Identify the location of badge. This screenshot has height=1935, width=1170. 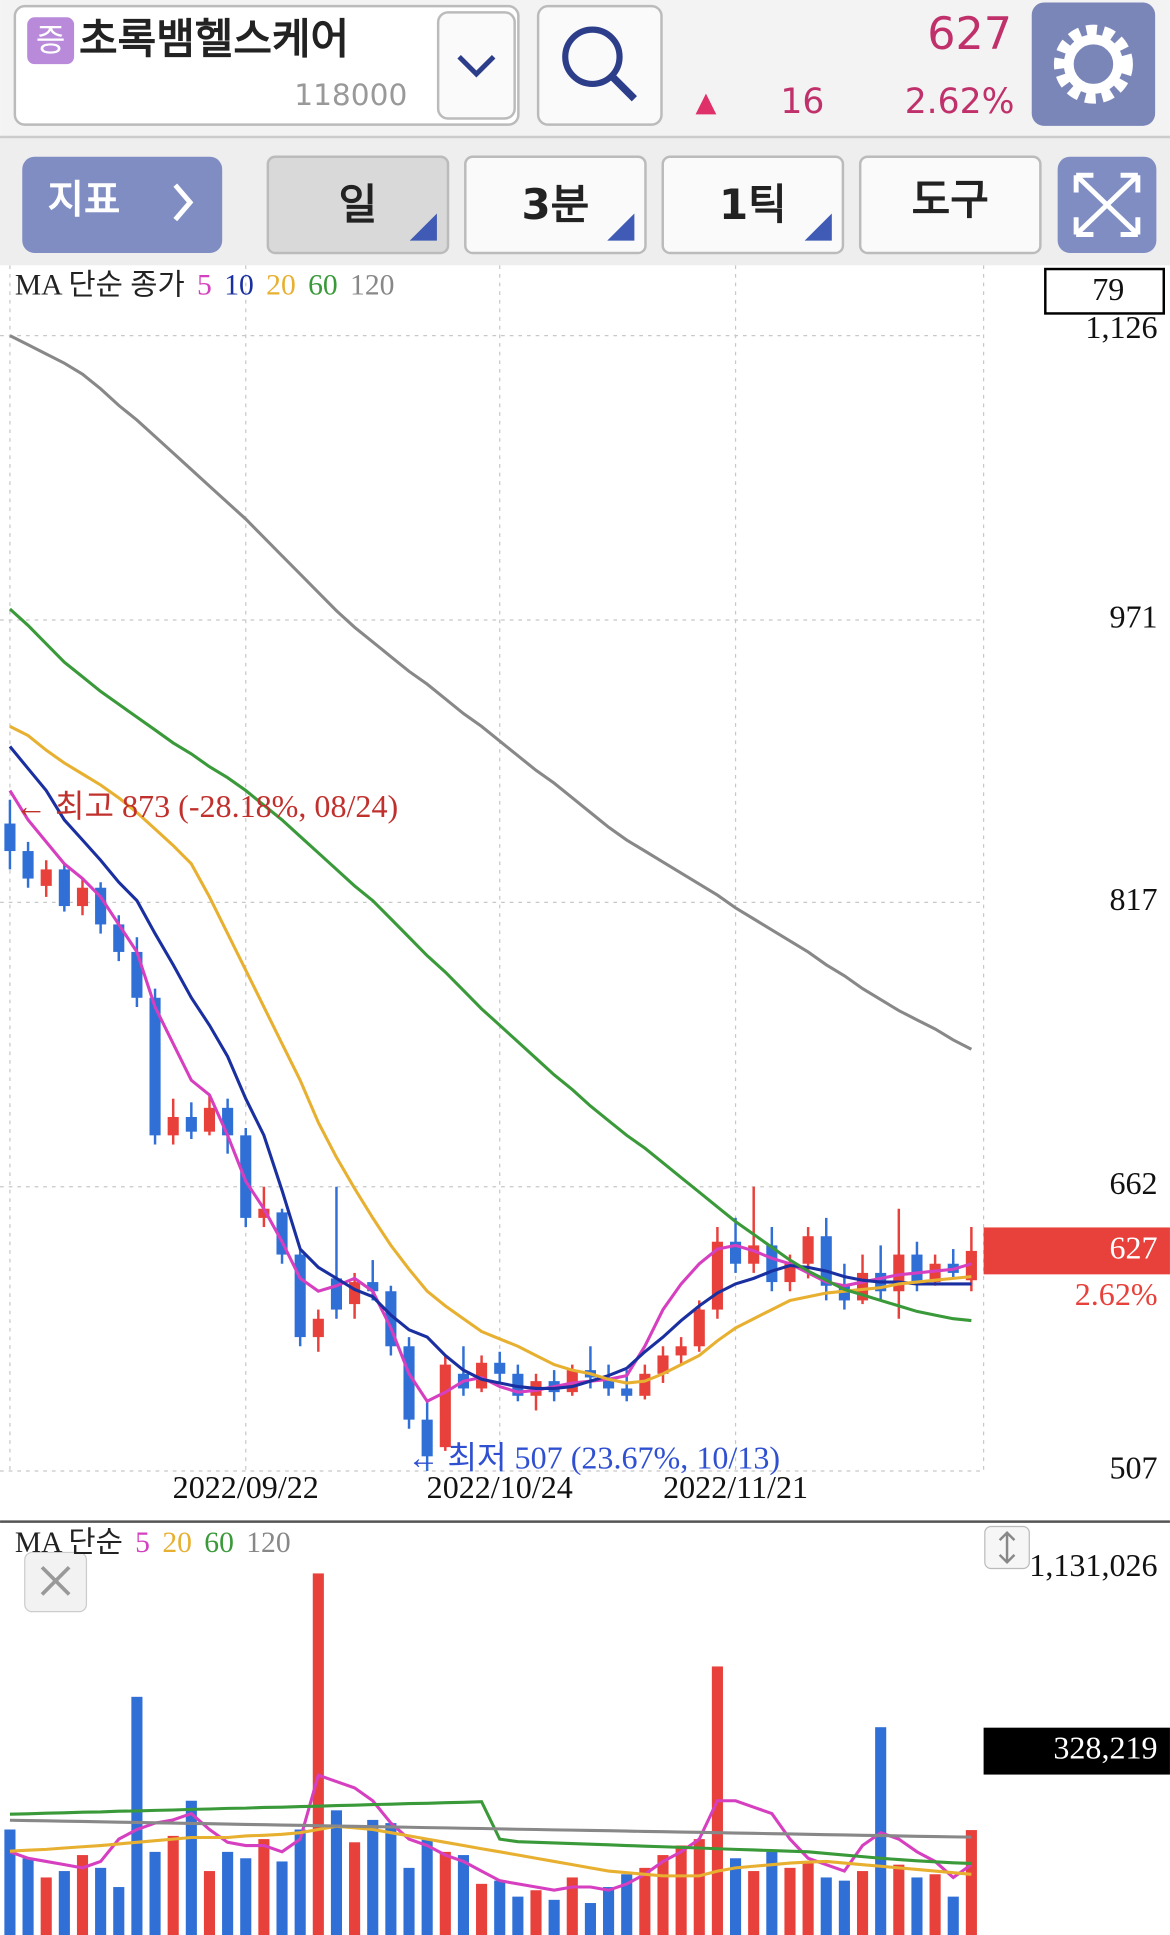
(51, 41).